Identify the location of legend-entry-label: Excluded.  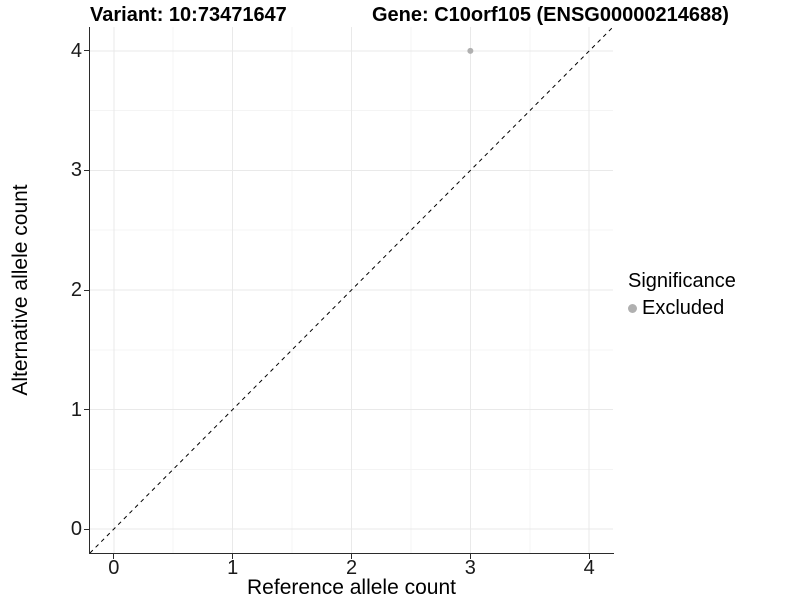
(683, 308).